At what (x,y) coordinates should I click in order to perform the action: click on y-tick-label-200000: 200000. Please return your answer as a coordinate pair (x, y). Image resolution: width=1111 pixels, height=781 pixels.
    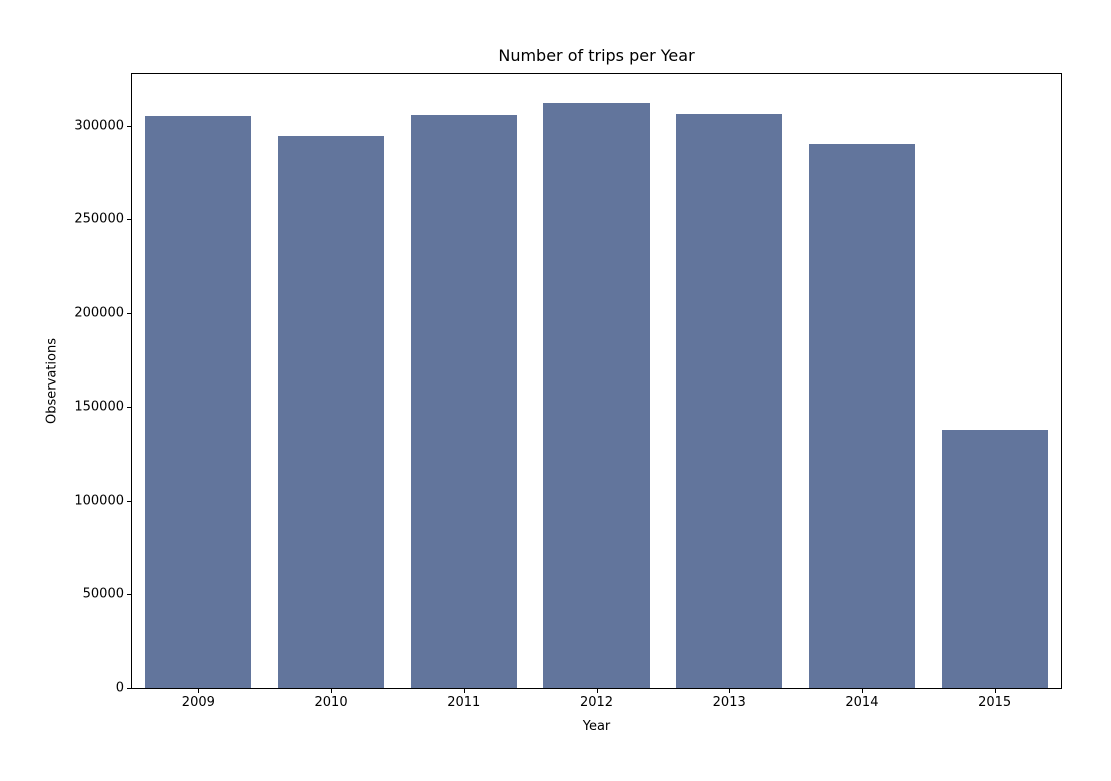
    Looking at the image, I should click on (99, 313).